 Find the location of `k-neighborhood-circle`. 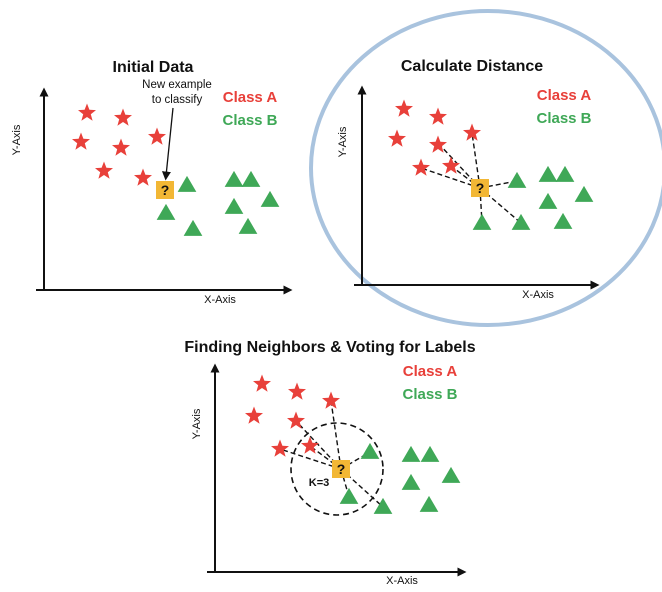

k-neighborhood-circle is located at coordinates (337, 469).